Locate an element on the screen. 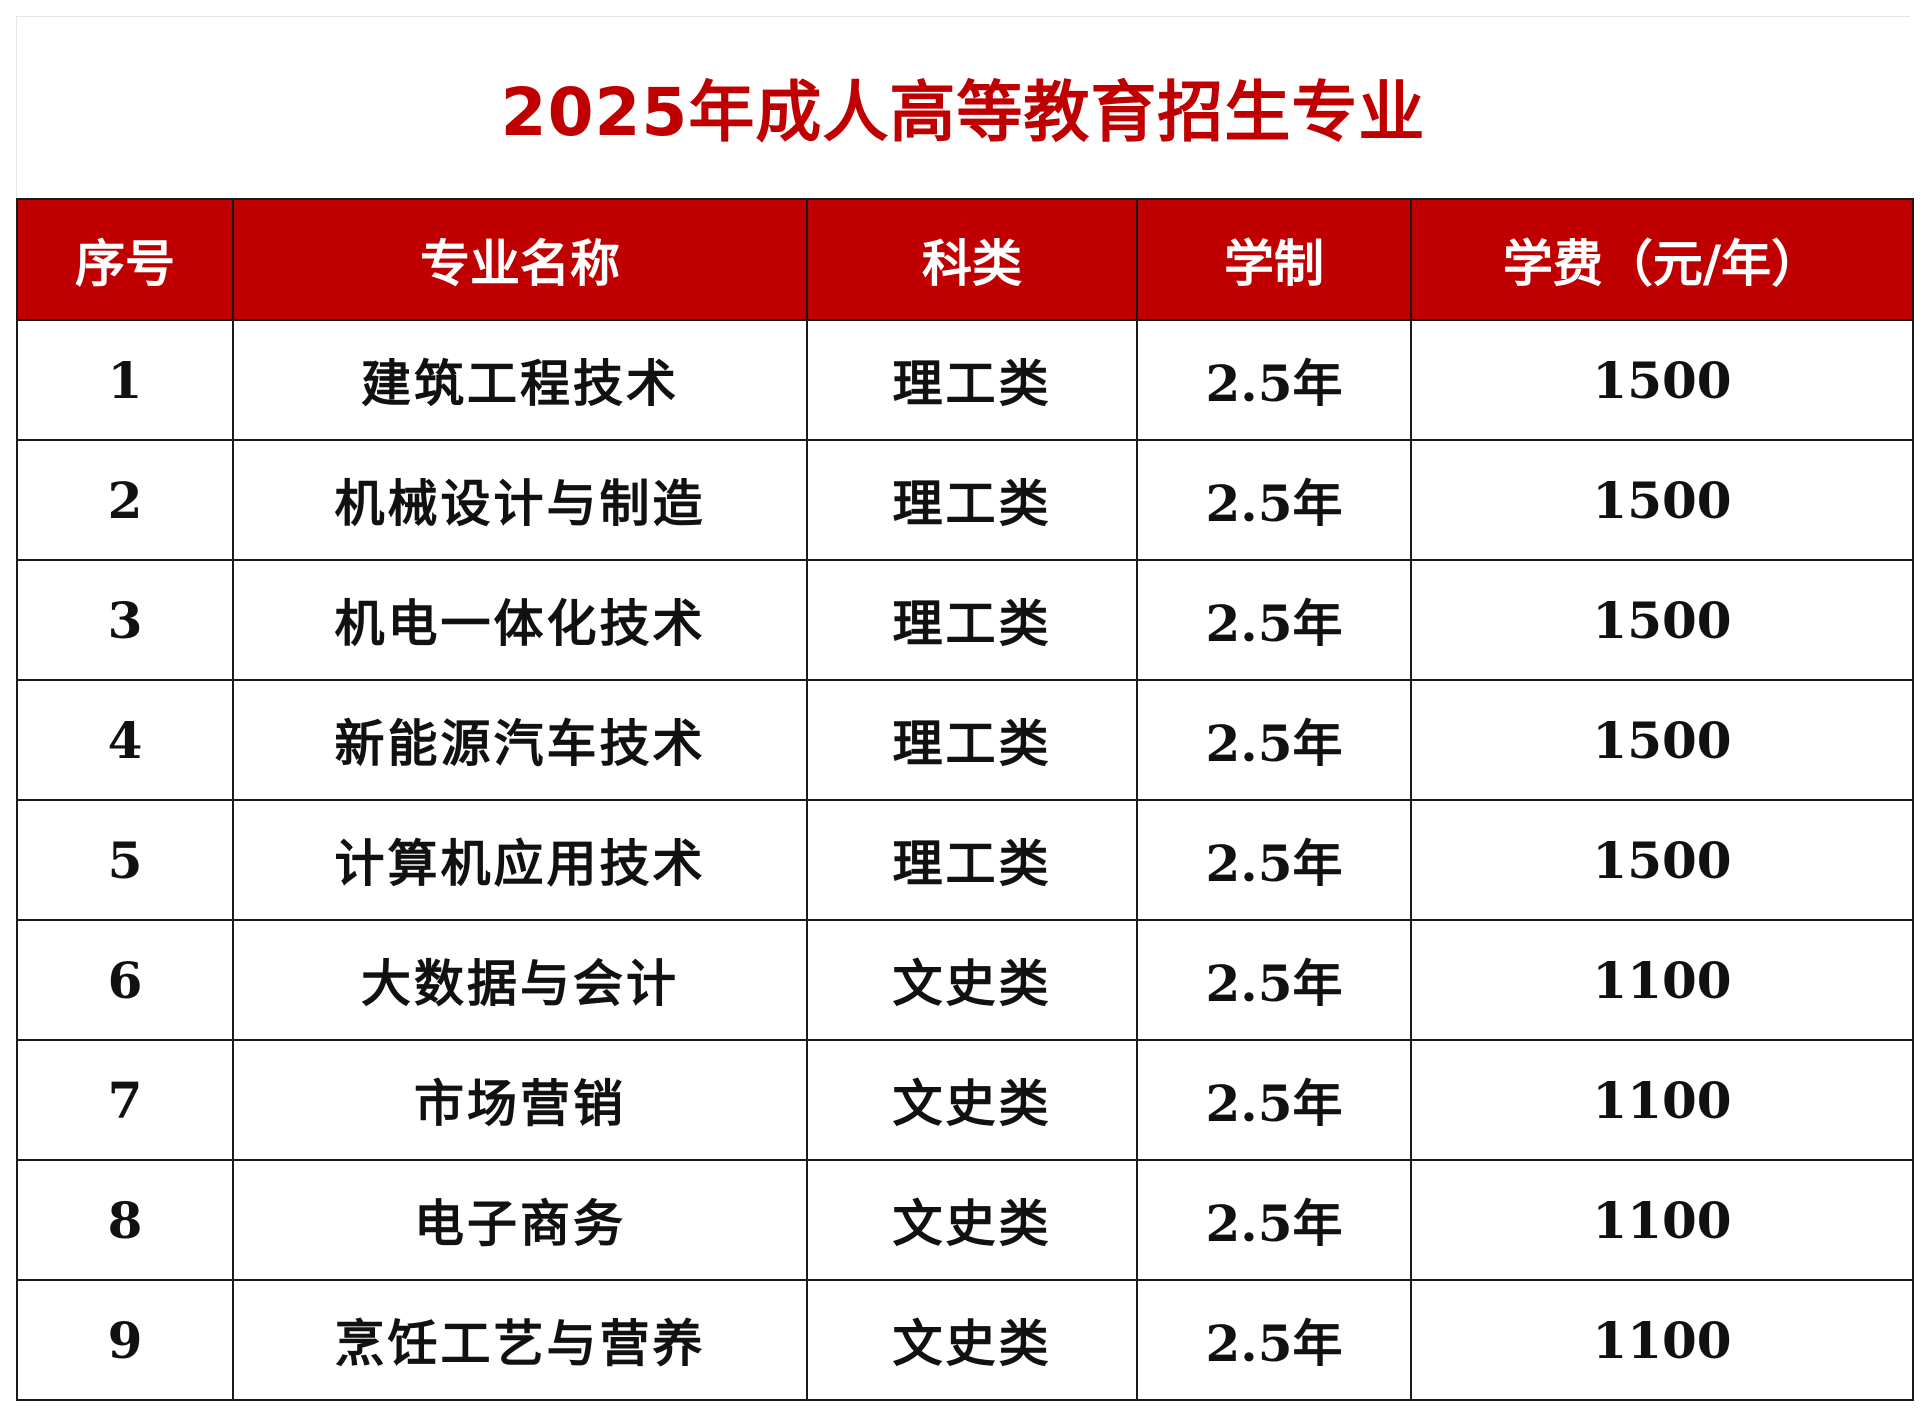 This screenshot has height=1416, width=1926. cell-major-name: 新能源汽车技术 is located at coordinates (520, 740).